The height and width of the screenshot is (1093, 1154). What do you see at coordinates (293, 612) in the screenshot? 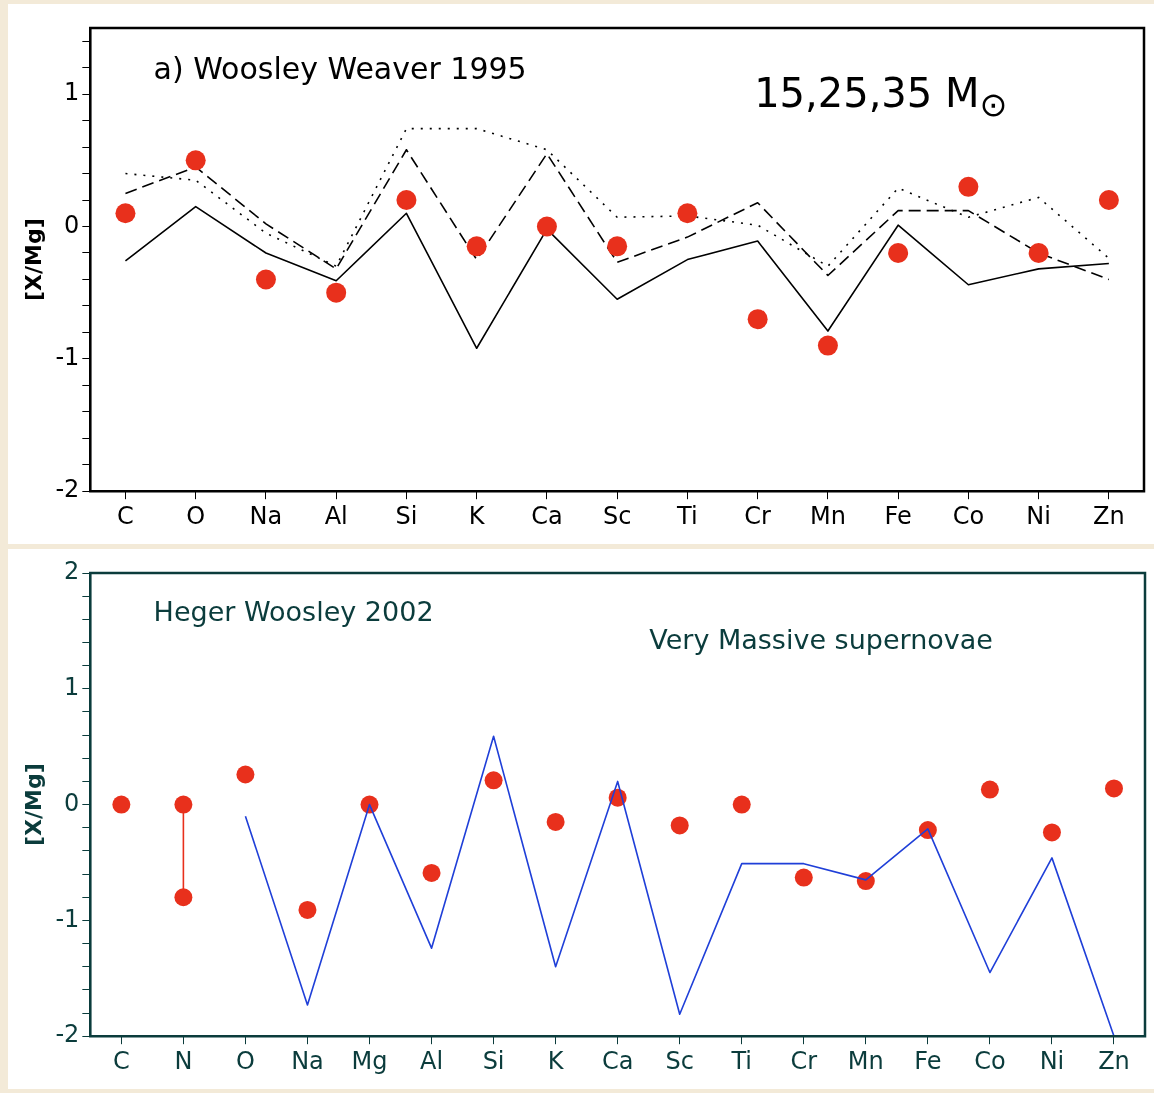
I see `annotation: Heger Woosley 2002` at bounding box center [293, 612].